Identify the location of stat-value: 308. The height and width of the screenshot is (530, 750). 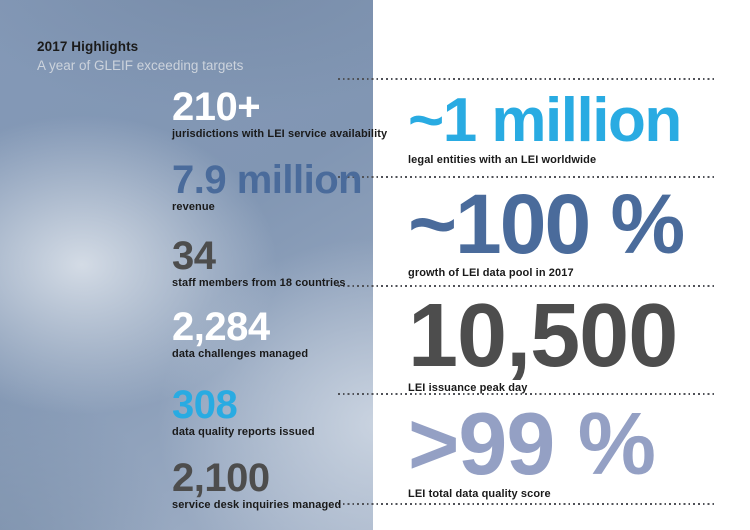
(205, 405).